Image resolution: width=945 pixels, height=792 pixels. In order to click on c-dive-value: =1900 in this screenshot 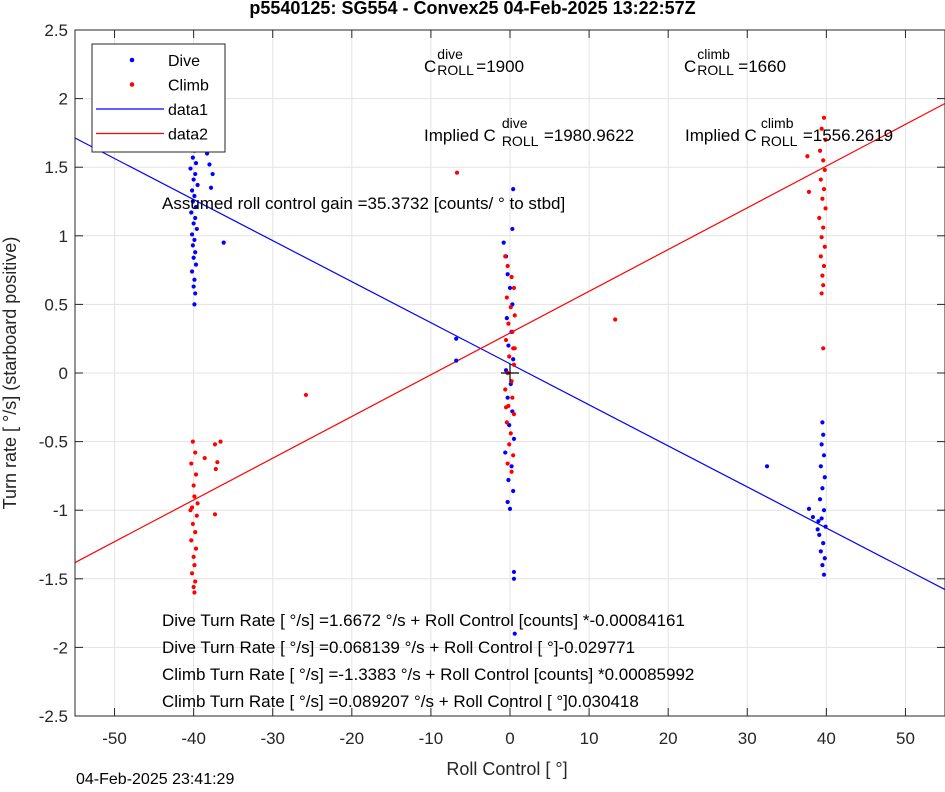, I will do `click(500, 66)`.